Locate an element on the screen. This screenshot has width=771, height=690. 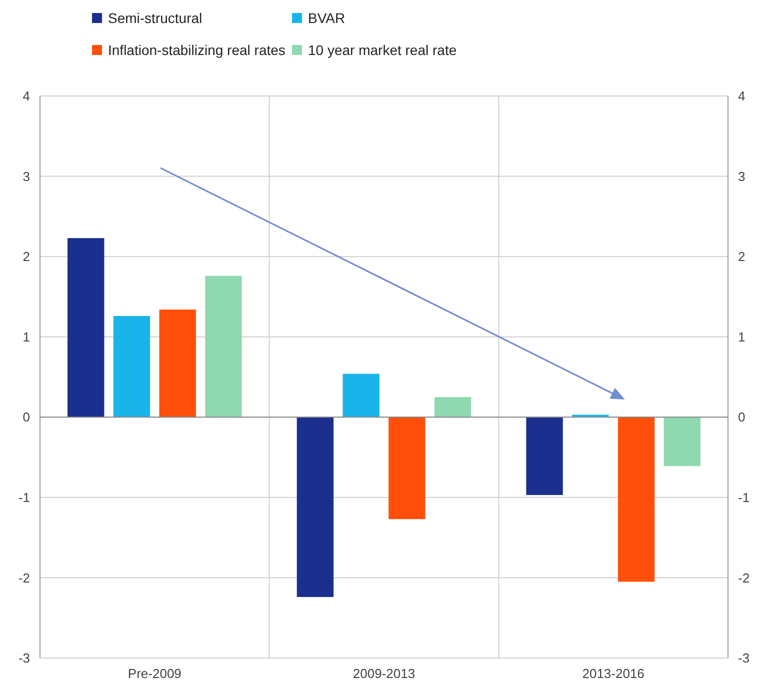
y-tick-label: -3 is located at coordinates (24, 658).